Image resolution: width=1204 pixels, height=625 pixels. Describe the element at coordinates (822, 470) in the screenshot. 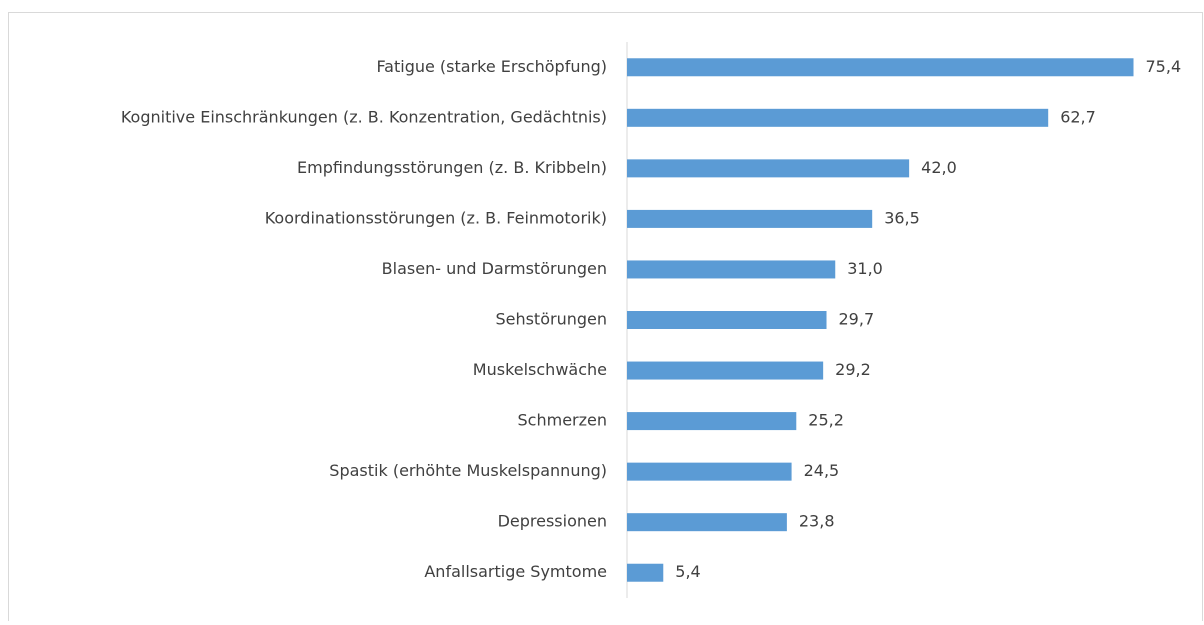

I see `data-label: 24,5` at that location.